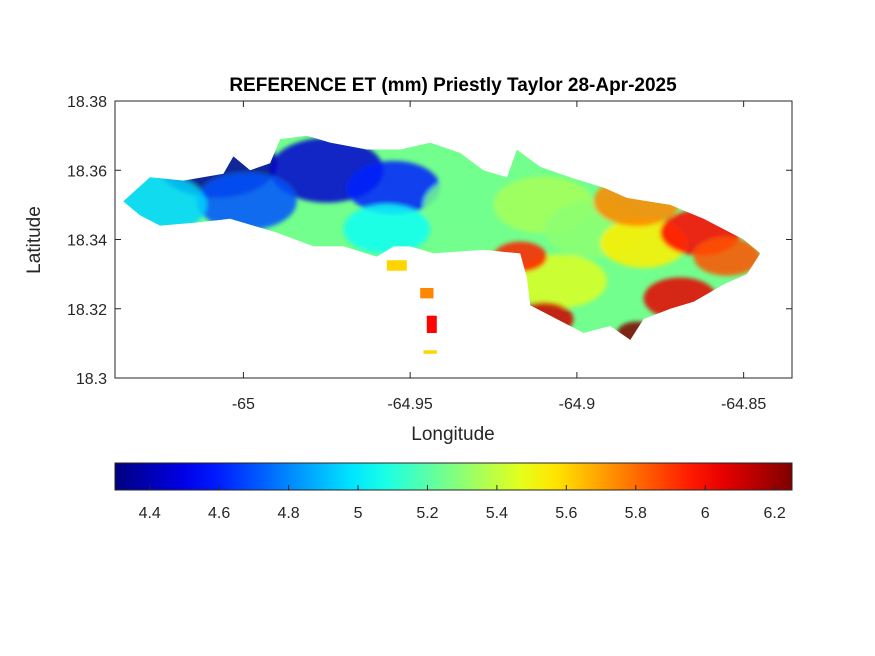  What do you see at coordinates (452, 434) in the screenshot?
I see `x-axis-label: Longitude` at bounding box center [452, 434].